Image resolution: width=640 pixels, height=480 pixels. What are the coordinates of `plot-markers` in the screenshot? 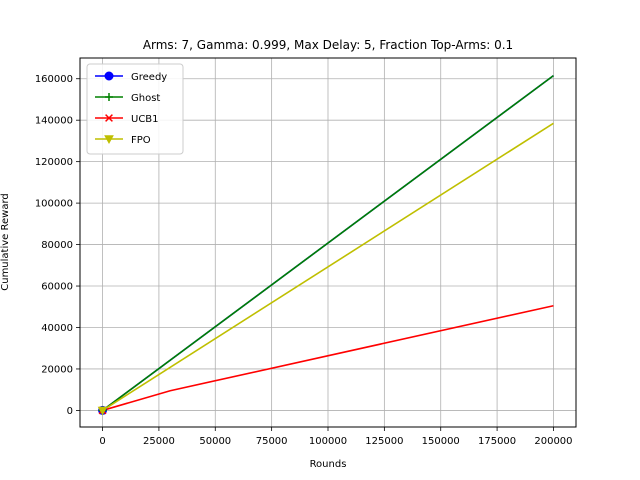 It's located at (102, 410).